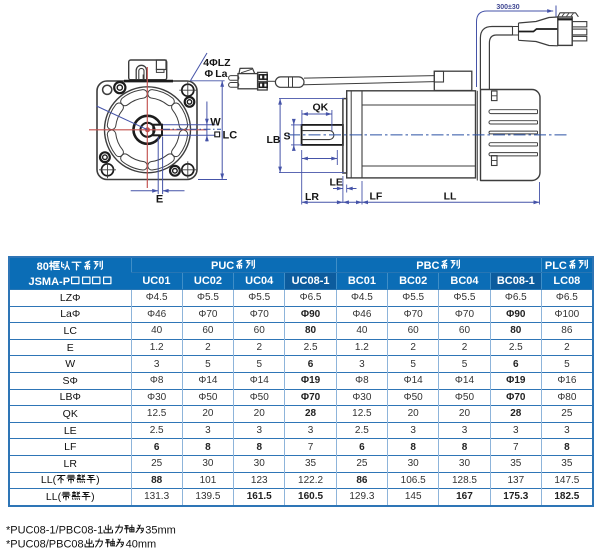  I want to click on svg-text: LB, so click(274, 140).